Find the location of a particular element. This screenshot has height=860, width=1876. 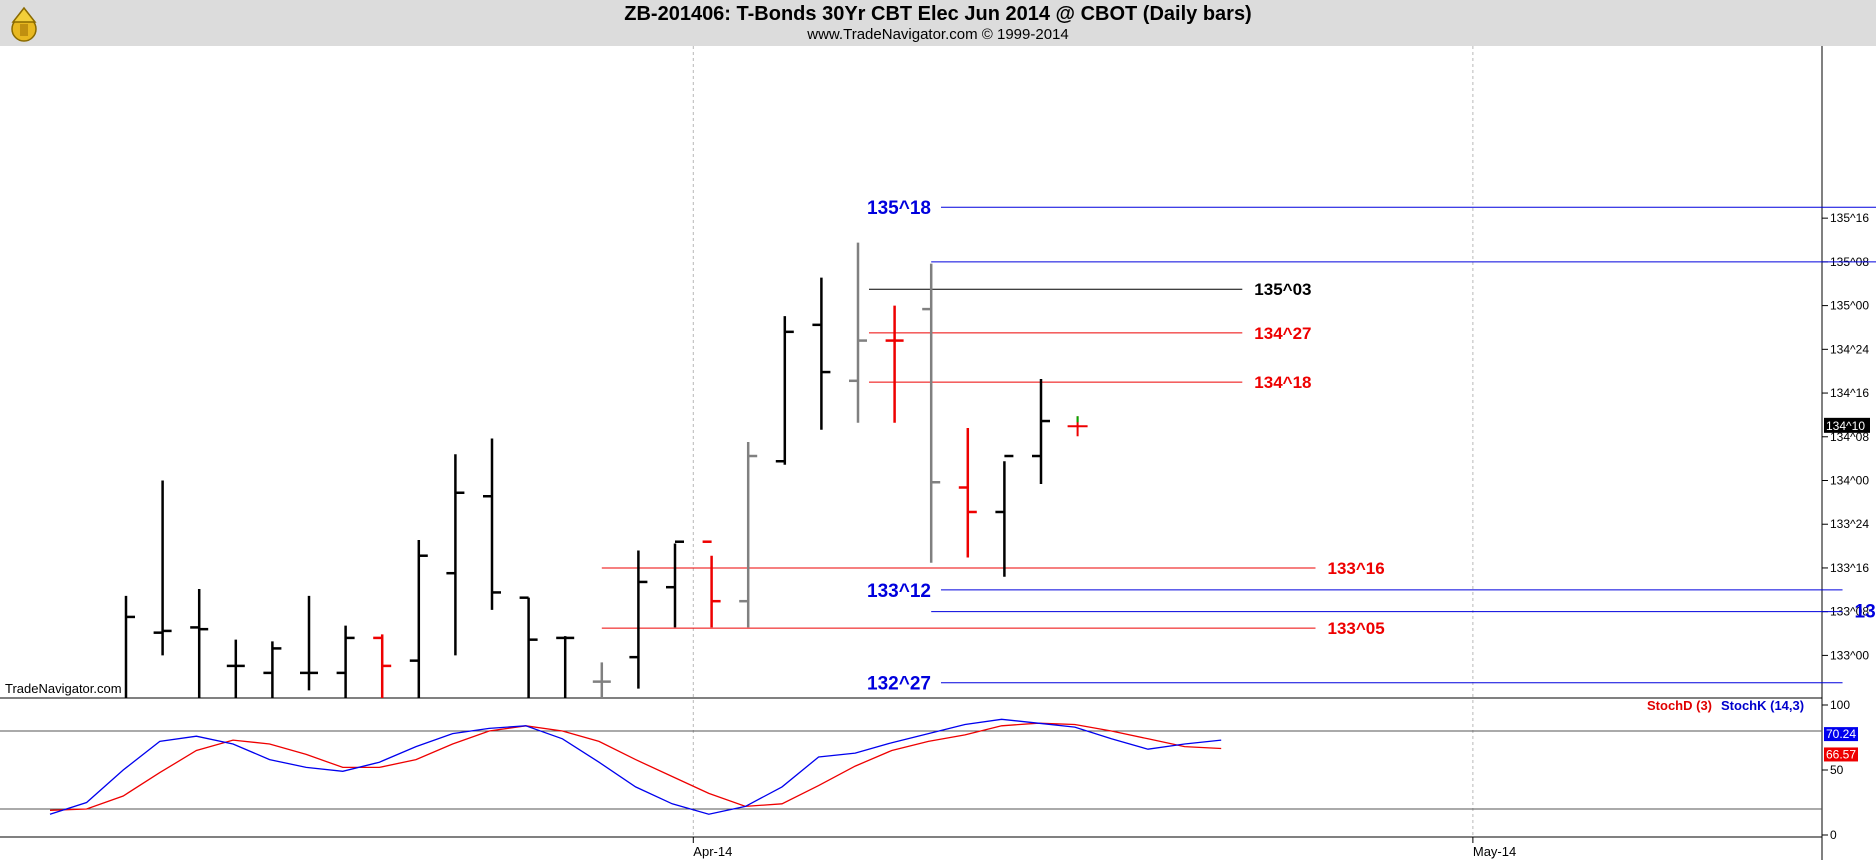

chart-subtitle: www.TradeNavigator.com © 1999-2014 is located at coordinates (938, 34).